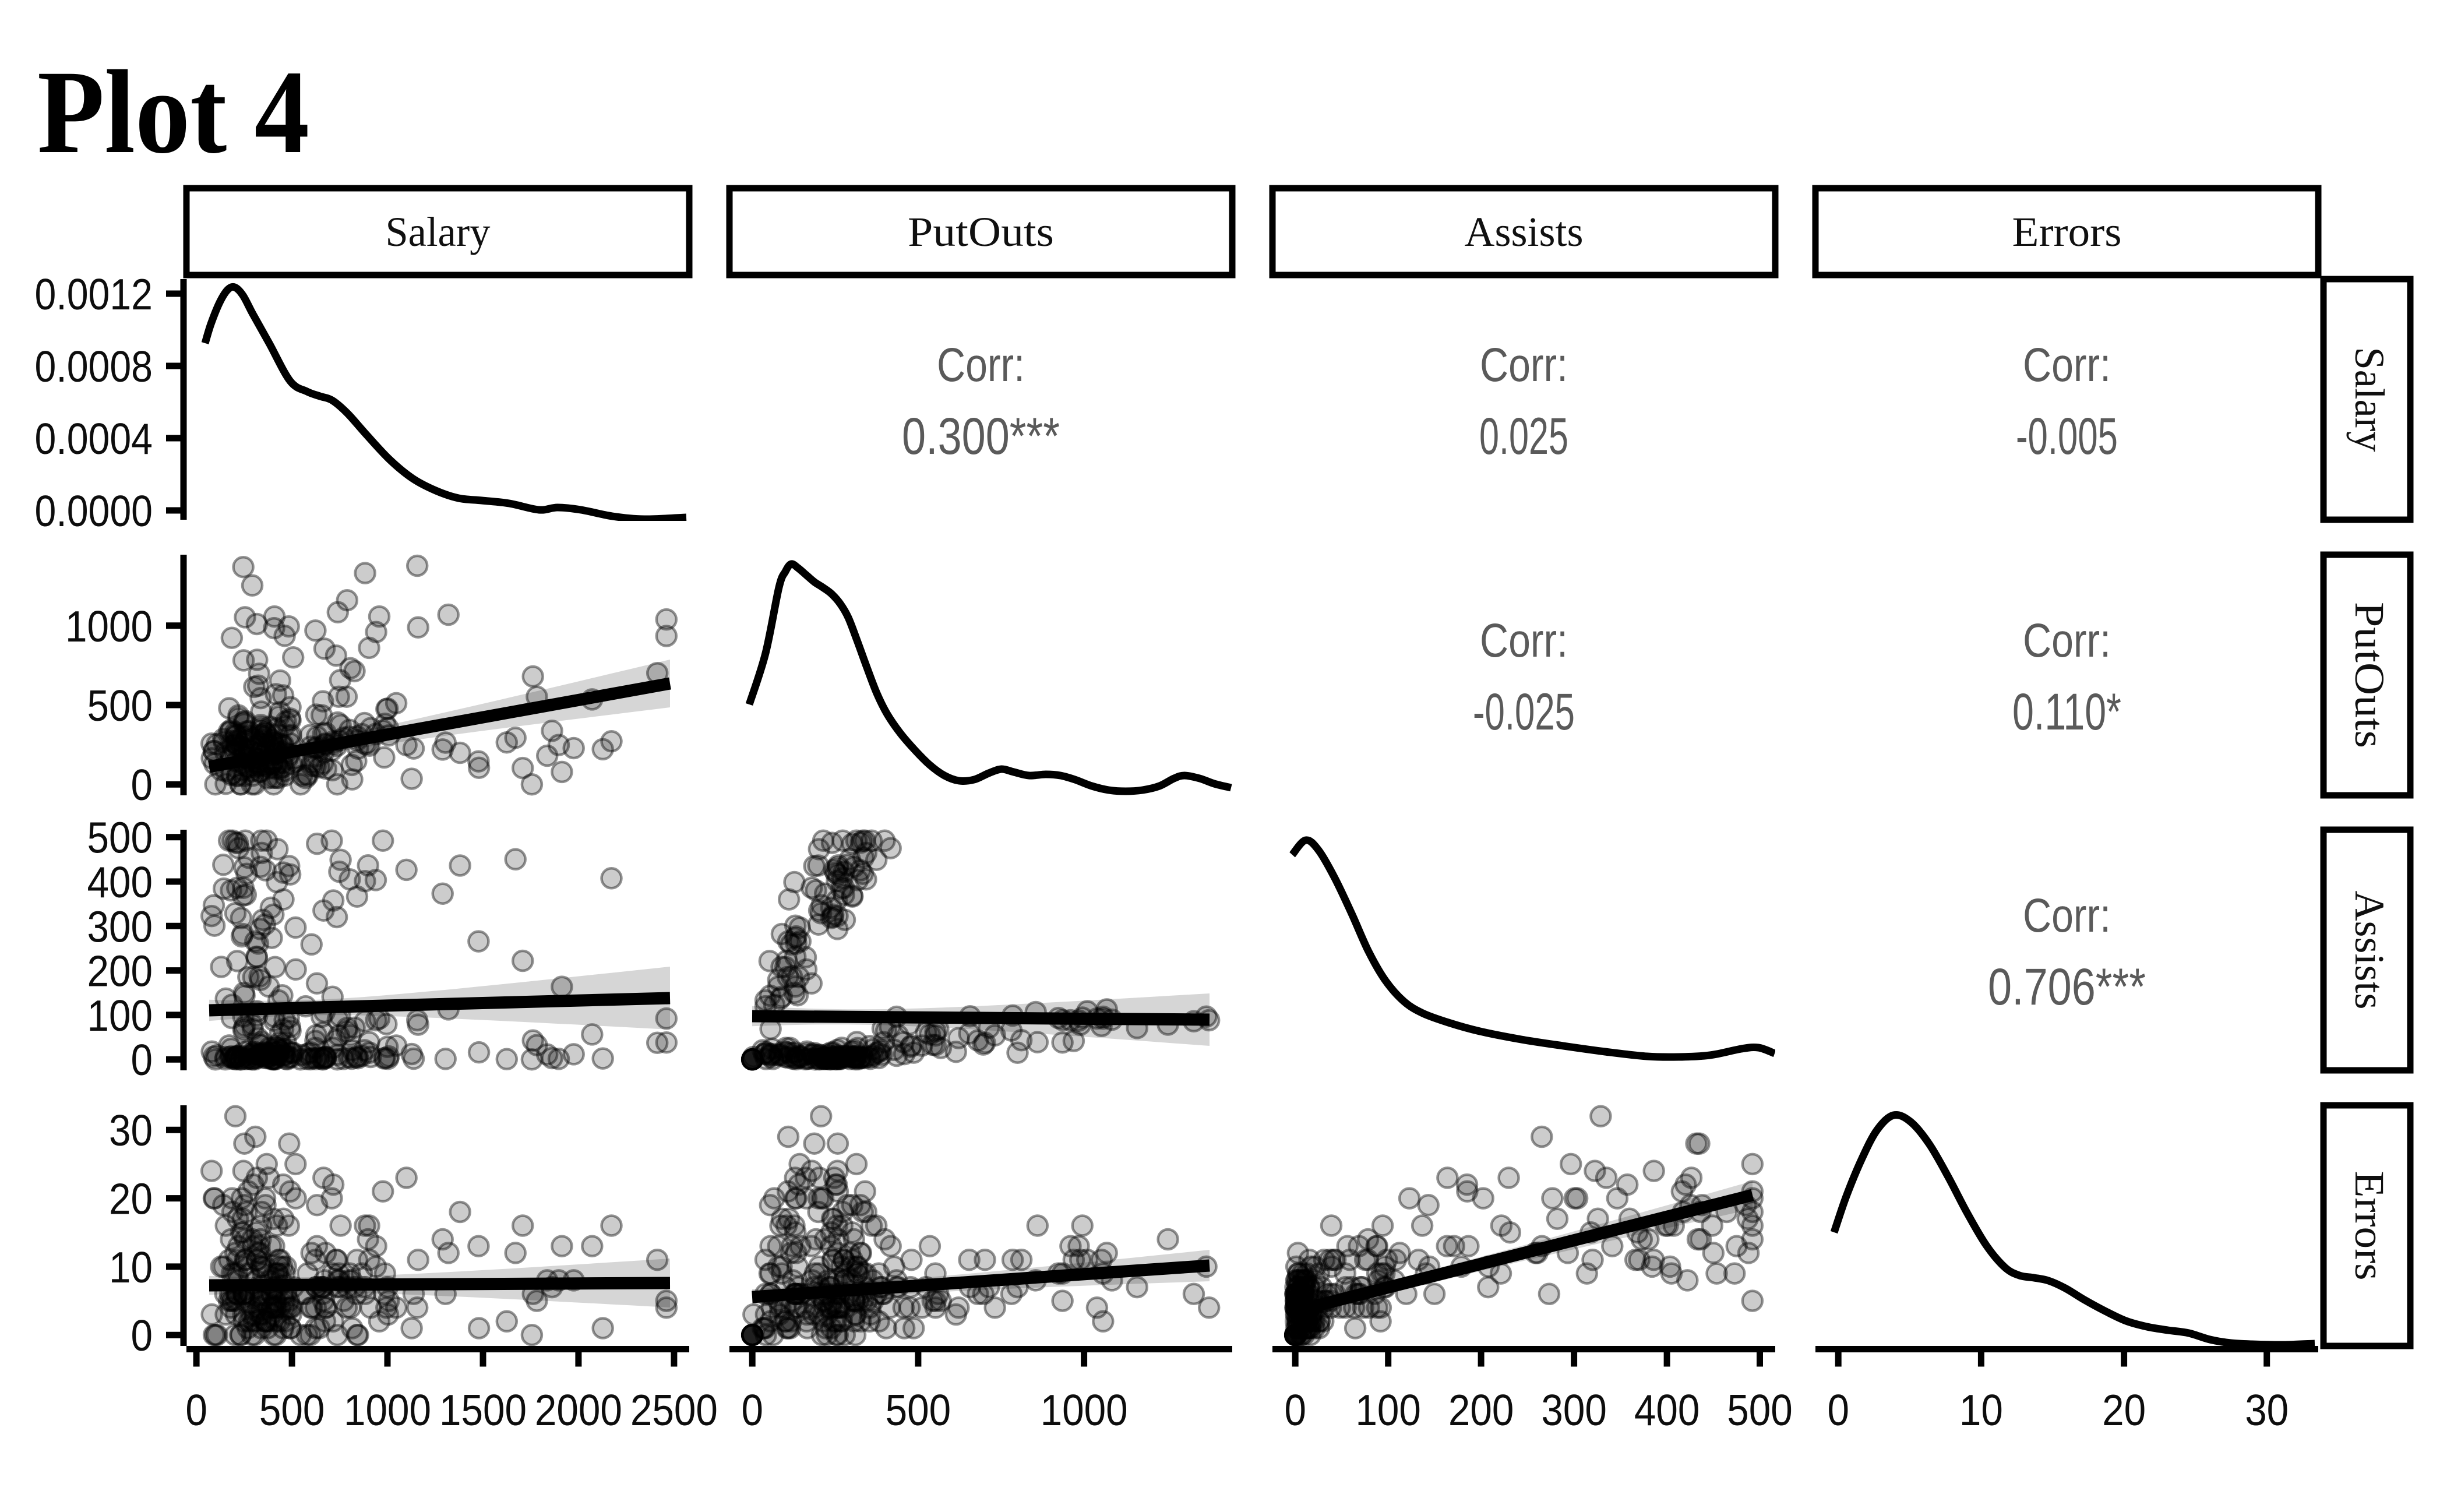 Image resolution: width=2447 pixels, height=1512 pixels. Describe the element at coordinates (981, 436) in the screenshot. I see `svg-text: 0.300***` at that location.